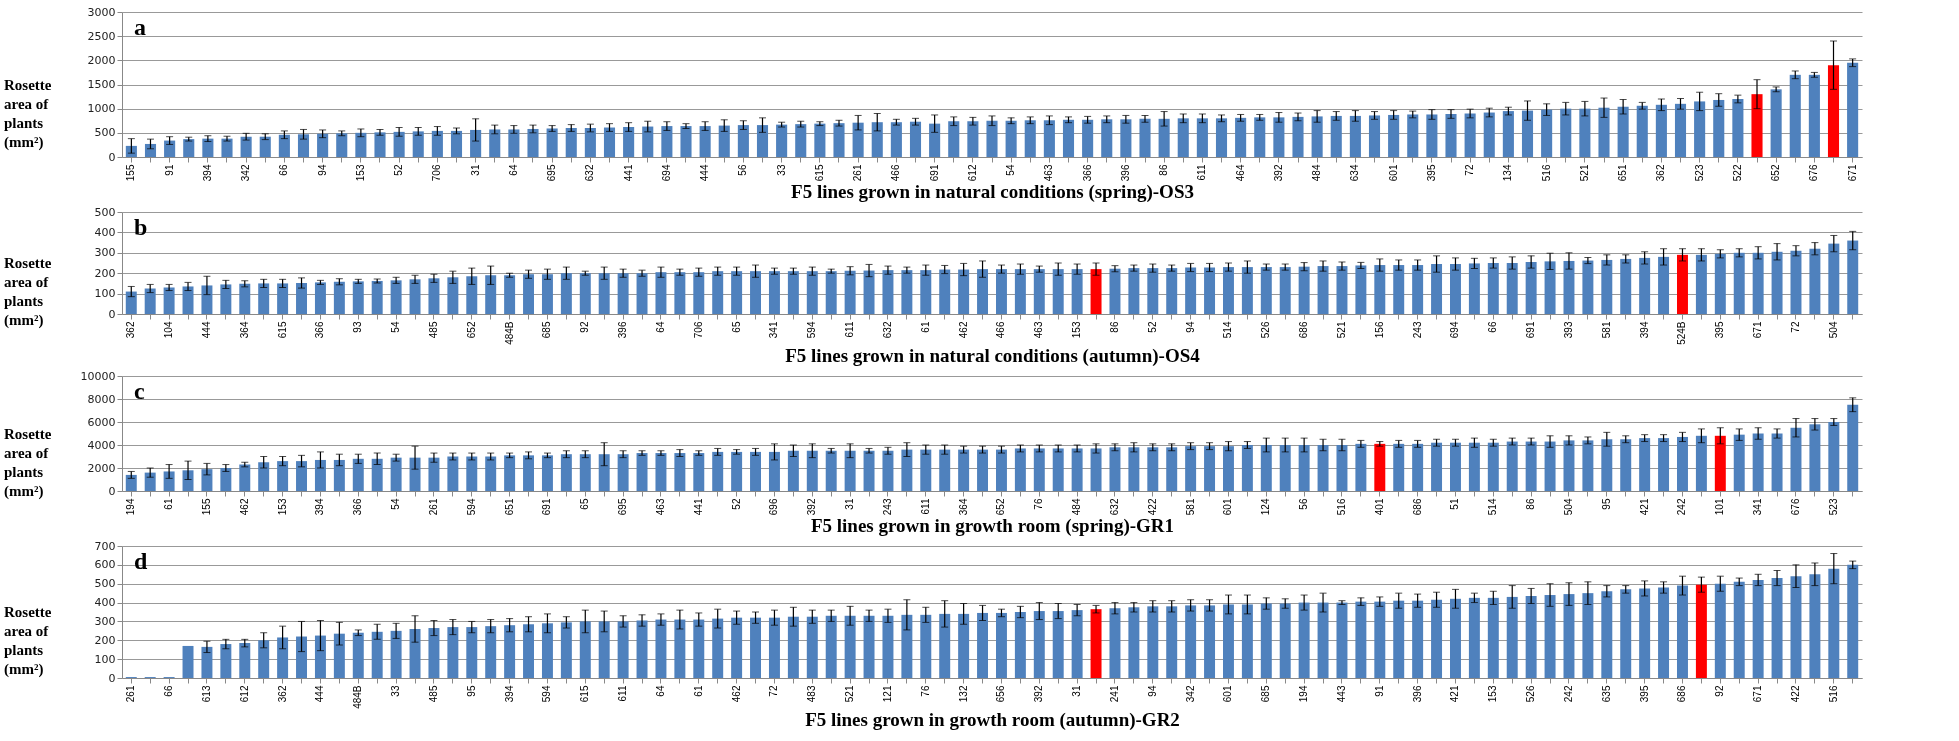  What do you see at coordinates (774, 507) in the screenshot?
I see `x-tick-label: 696` at bounding box center [774, 507].